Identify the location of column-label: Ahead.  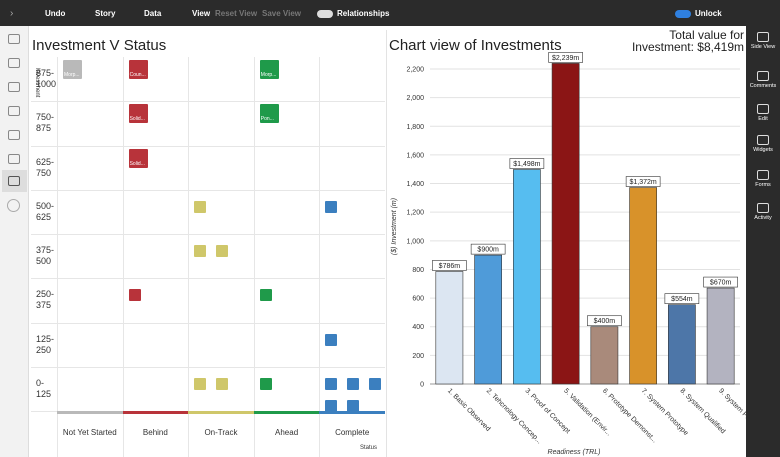
(287, 432).